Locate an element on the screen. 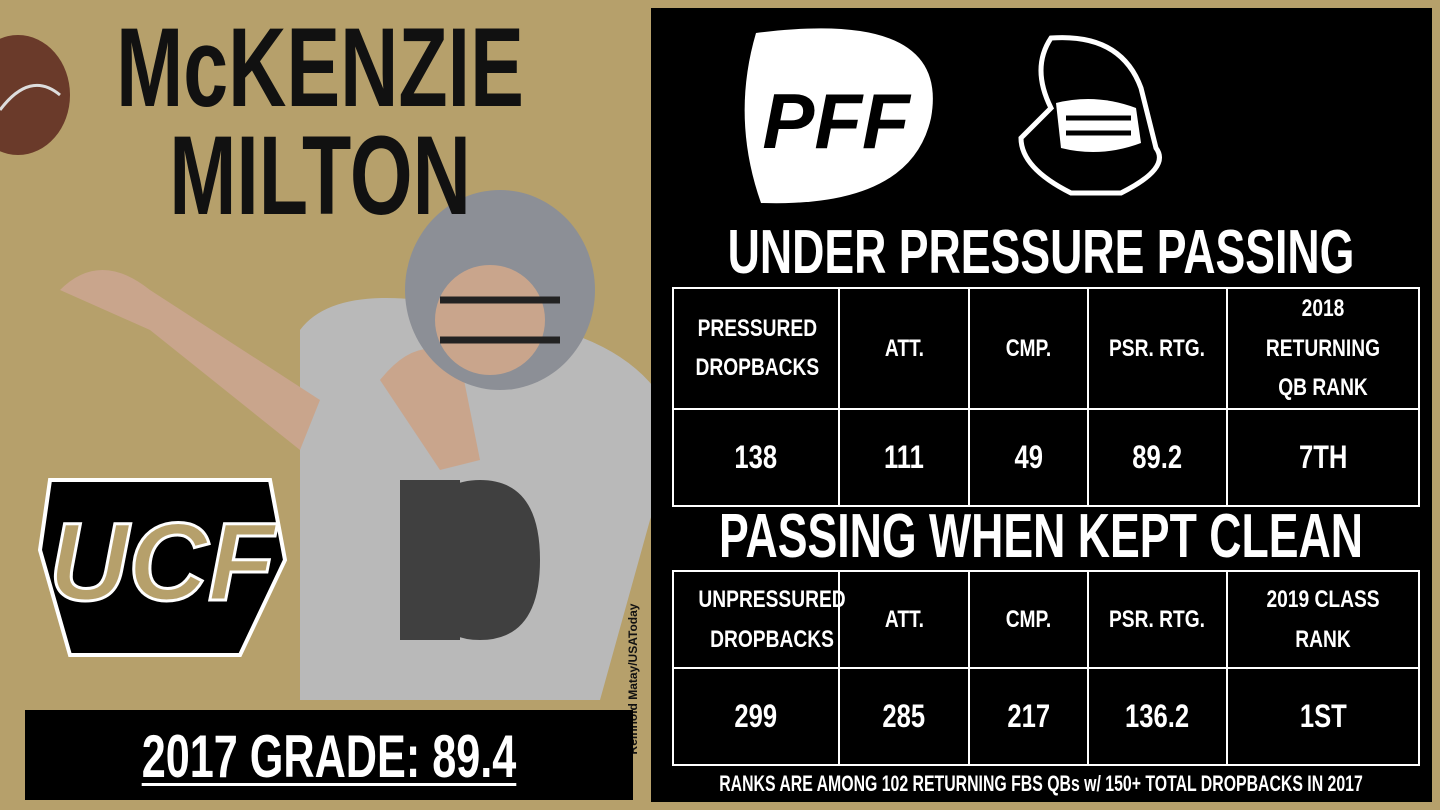 The height and width of the screenshot is (810, 1440). value-text: 285 is located at coordinates (904, 716).